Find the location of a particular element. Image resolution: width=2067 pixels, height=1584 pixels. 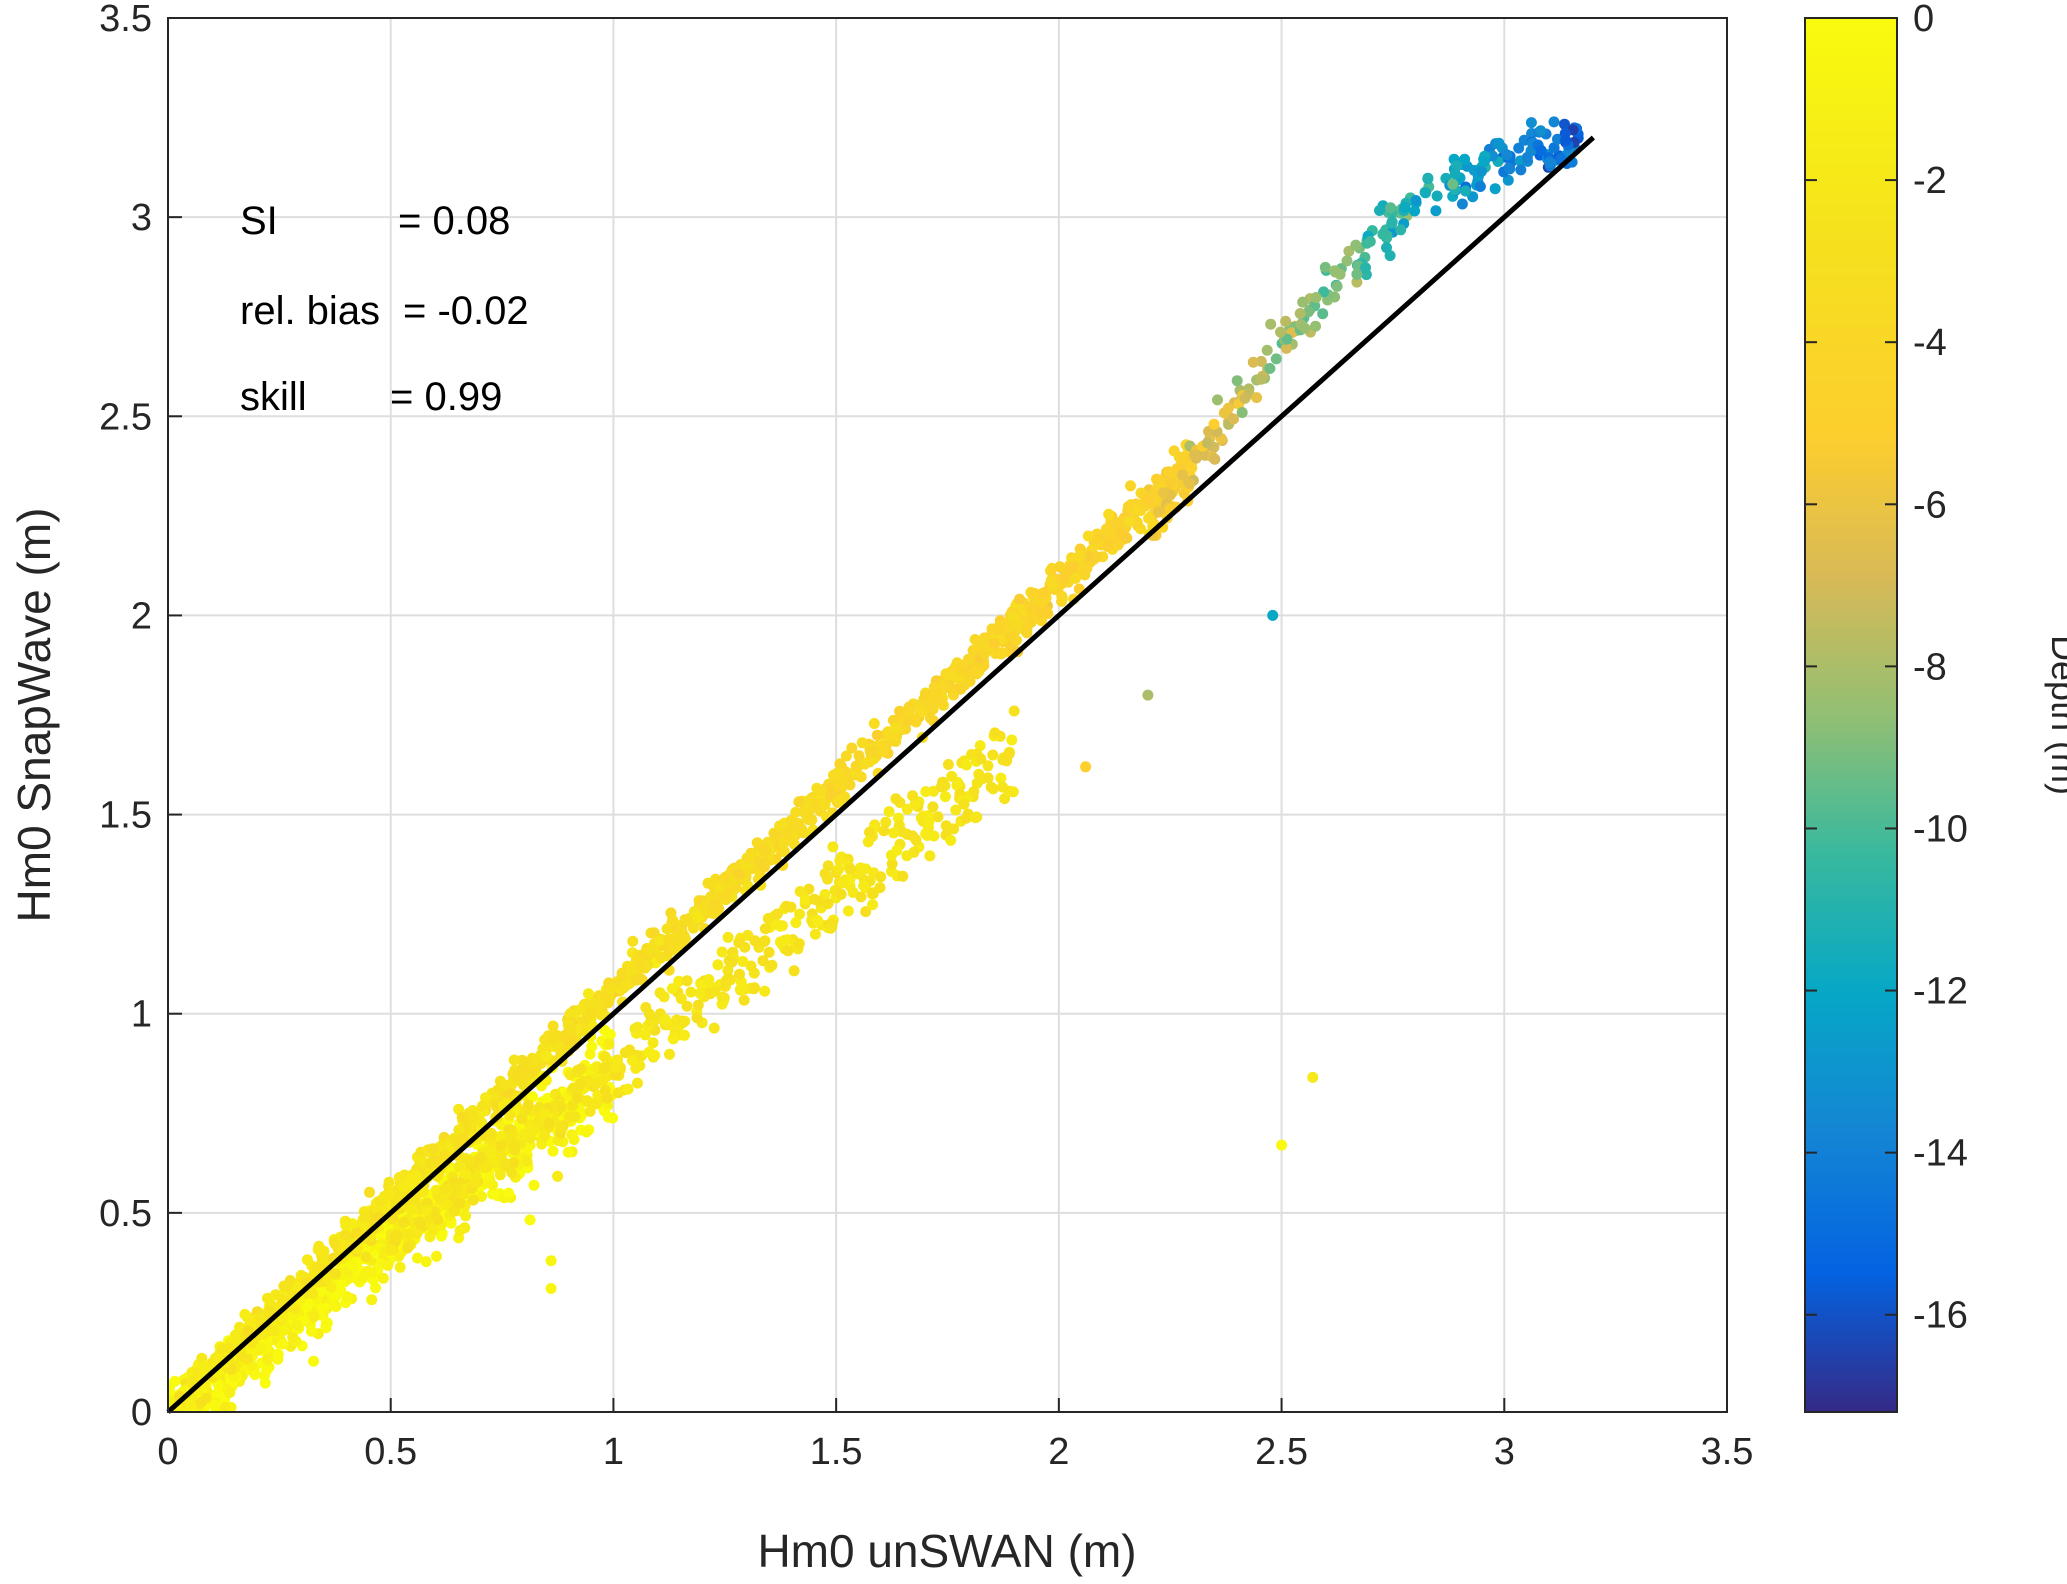

y-tick-label: 2 is located at coordinates (141, 616).